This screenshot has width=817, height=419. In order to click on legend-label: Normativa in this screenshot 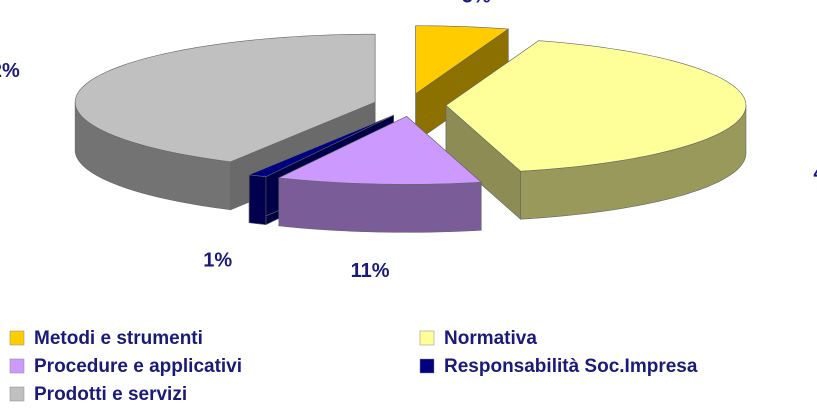, I will do `click(490, 338)`.